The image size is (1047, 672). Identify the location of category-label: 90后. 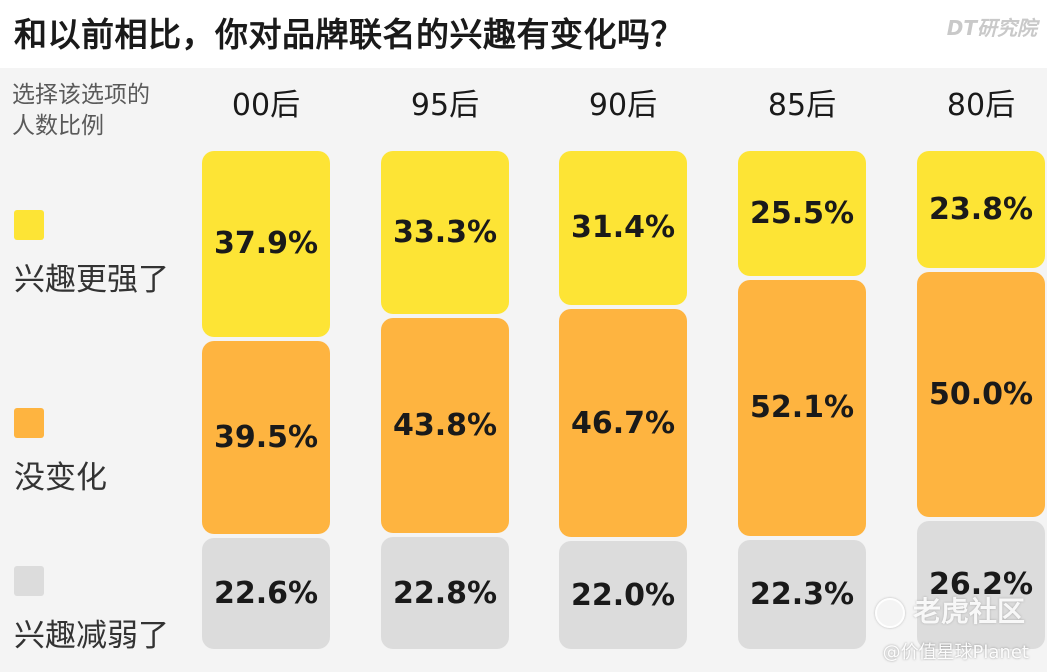
(623, 105).